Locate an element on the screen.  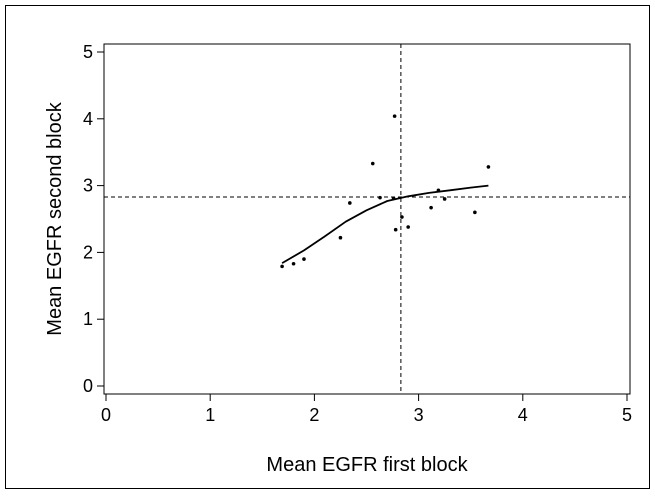
x-tick-label: 3 is located at coordinates (419, 415).